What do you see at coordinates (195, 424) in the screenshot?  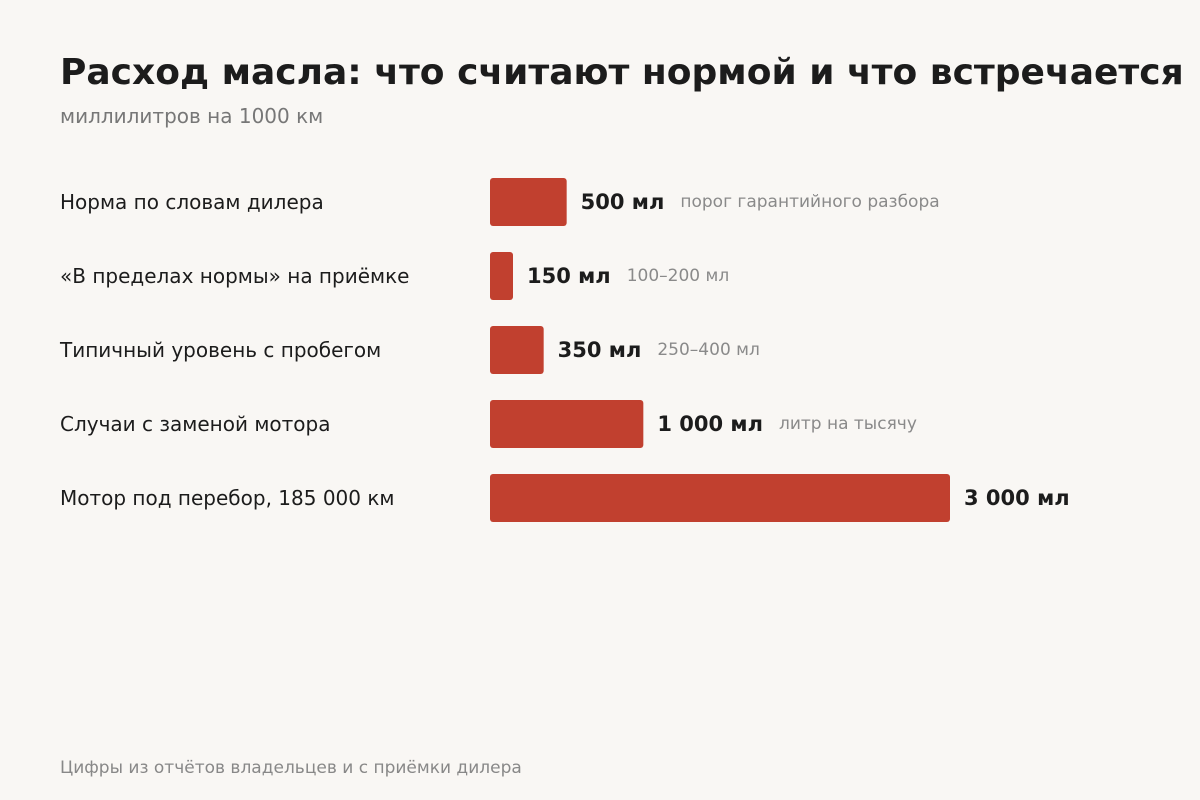 I see `category-label: Случаи с заменой мотора` at bounding box center [195, 424].